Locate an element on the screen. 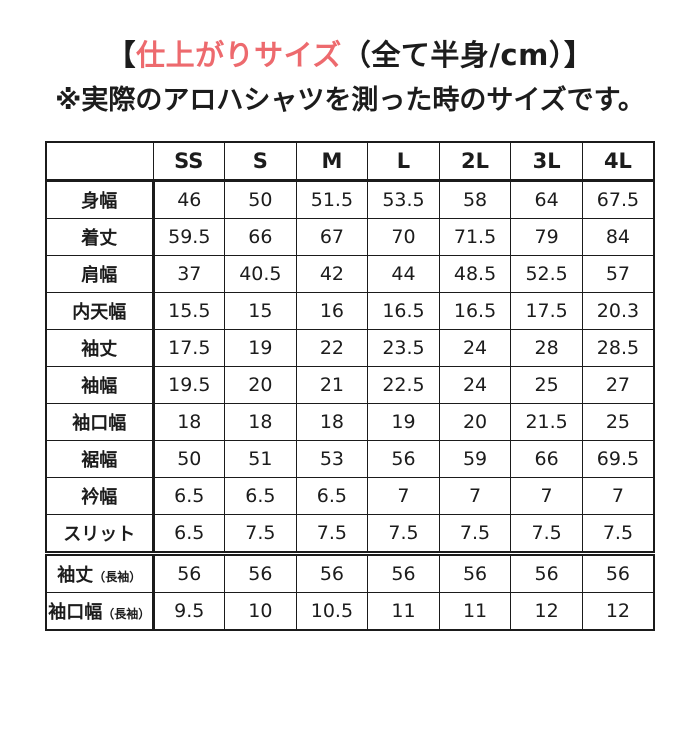 Image resolution: width=700 pixels, height=732 pixels. table-row: 袖幅 19.5 20 21 22.5 24 25 27 is located at coordinates (350, 385).